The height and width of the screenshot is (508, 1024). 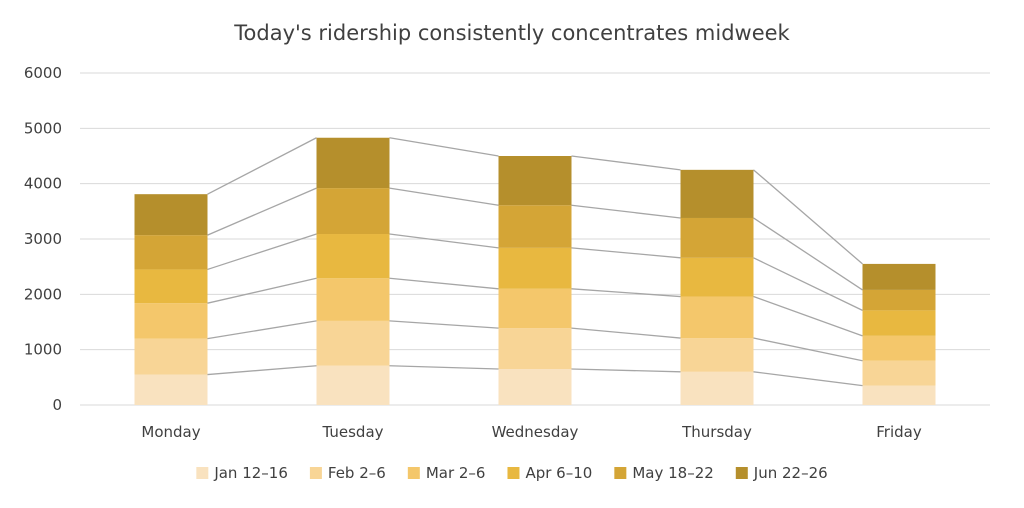 I want to click on legend-label: Feb 2–6, so click(x=357, y=473).